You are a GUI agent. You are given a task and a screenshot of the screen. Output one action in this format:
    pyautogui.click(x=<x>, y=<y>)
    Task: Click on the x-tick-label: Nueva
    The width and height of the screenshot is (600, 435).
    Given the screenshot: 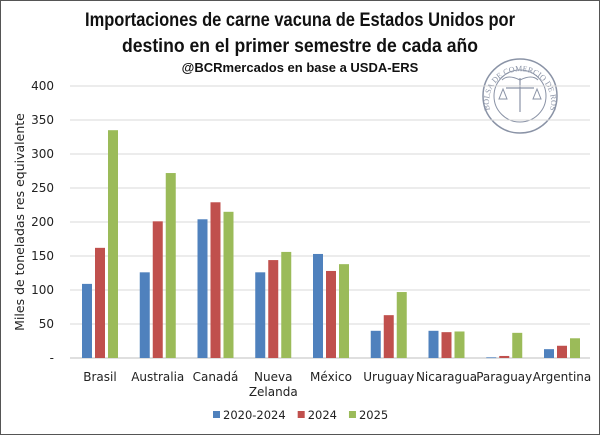 What is the action you would take?
    pyautogui.click(x=273, y=377)
    